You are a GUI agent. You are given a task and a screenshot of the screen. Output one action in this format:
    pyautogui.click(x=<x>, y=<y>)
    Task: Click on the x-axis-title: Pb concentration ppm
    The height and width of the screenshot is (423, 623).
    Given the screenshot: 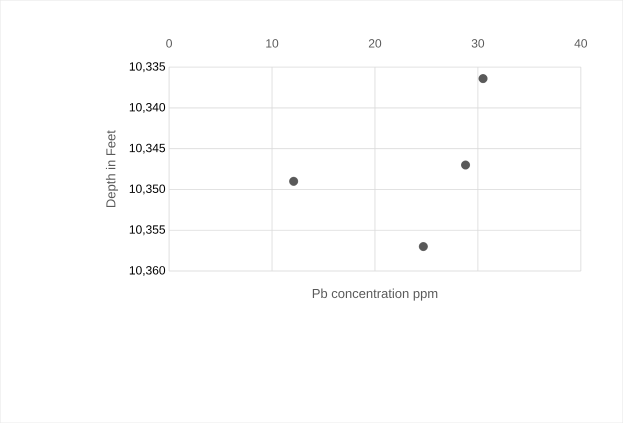 What is the action you would take?
    pyautogui.click(x=375, y=294)
    